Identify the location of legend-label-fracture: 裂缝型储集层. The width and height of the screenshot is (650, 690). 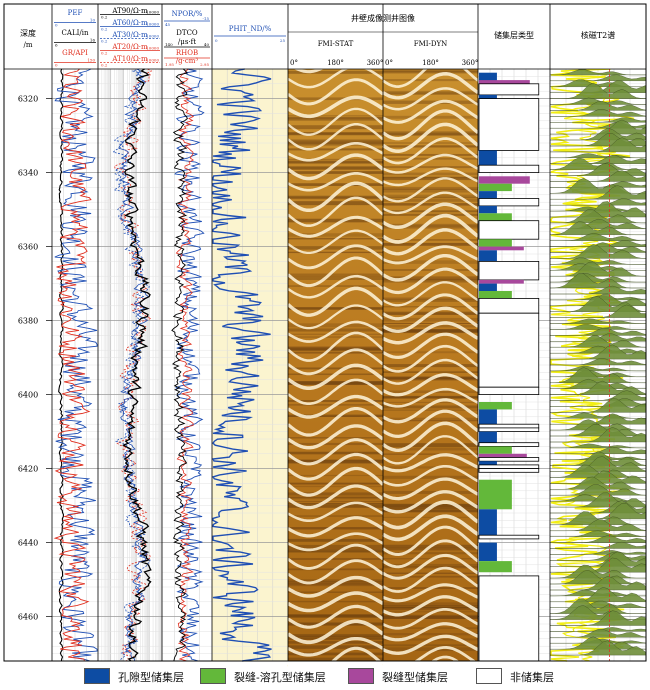
(415, 677).